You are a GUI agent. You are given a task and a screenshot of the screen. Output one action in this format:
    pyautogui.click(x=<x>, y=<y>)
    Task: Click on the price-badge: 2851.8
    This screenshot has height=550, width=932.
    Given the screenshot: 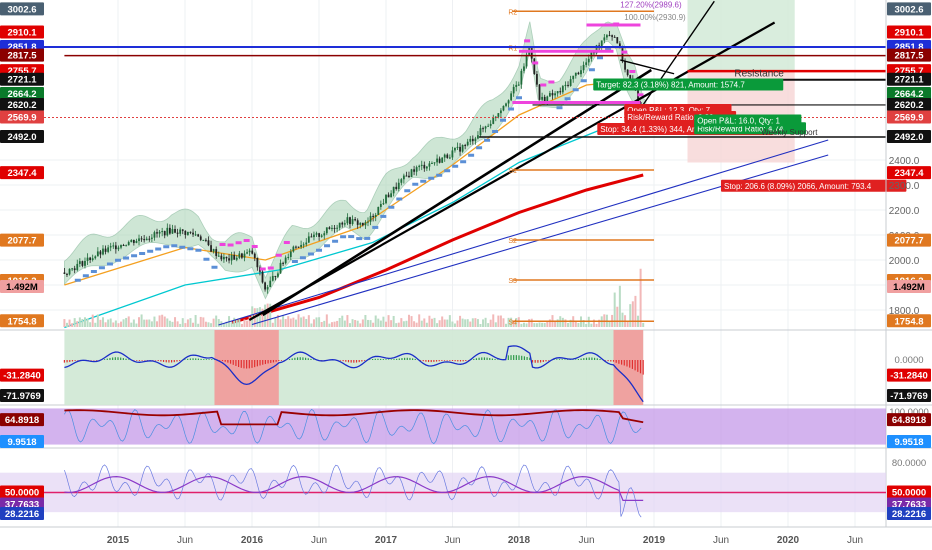 What is the action you would take?
    pyautogui.click(x=908, y=47)
    